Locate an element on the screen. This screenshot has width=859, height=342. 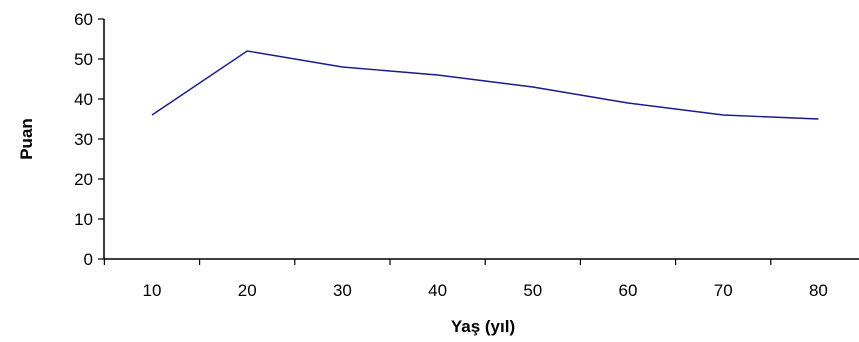
x-tick-label: 40 is located at coordinates (437, 290).